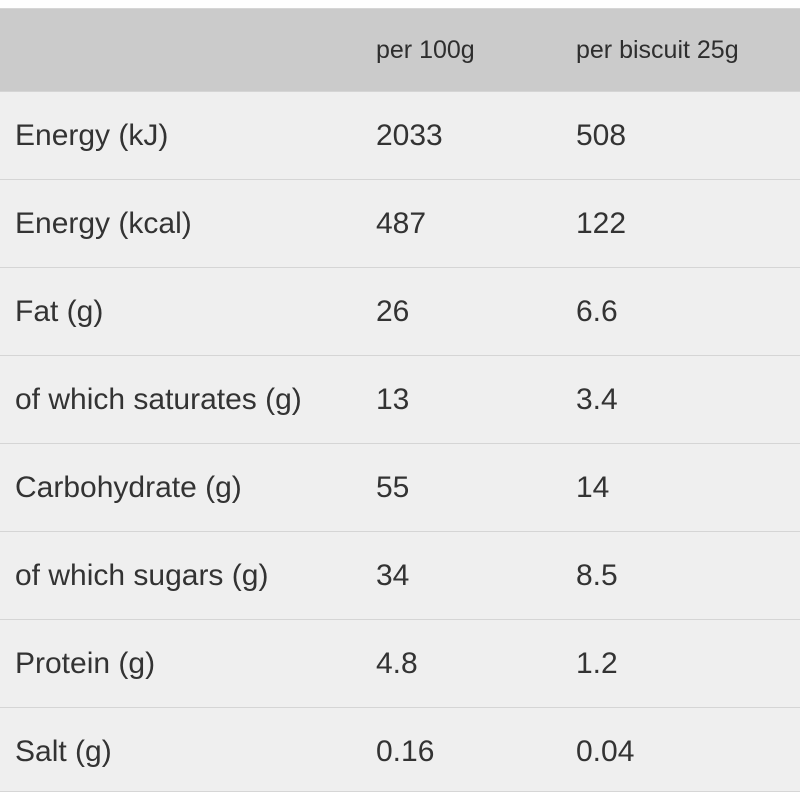  Describe the element at coordinates (425, 49) in the screenshot. I see `header-per-100g: per 100g` at that location.